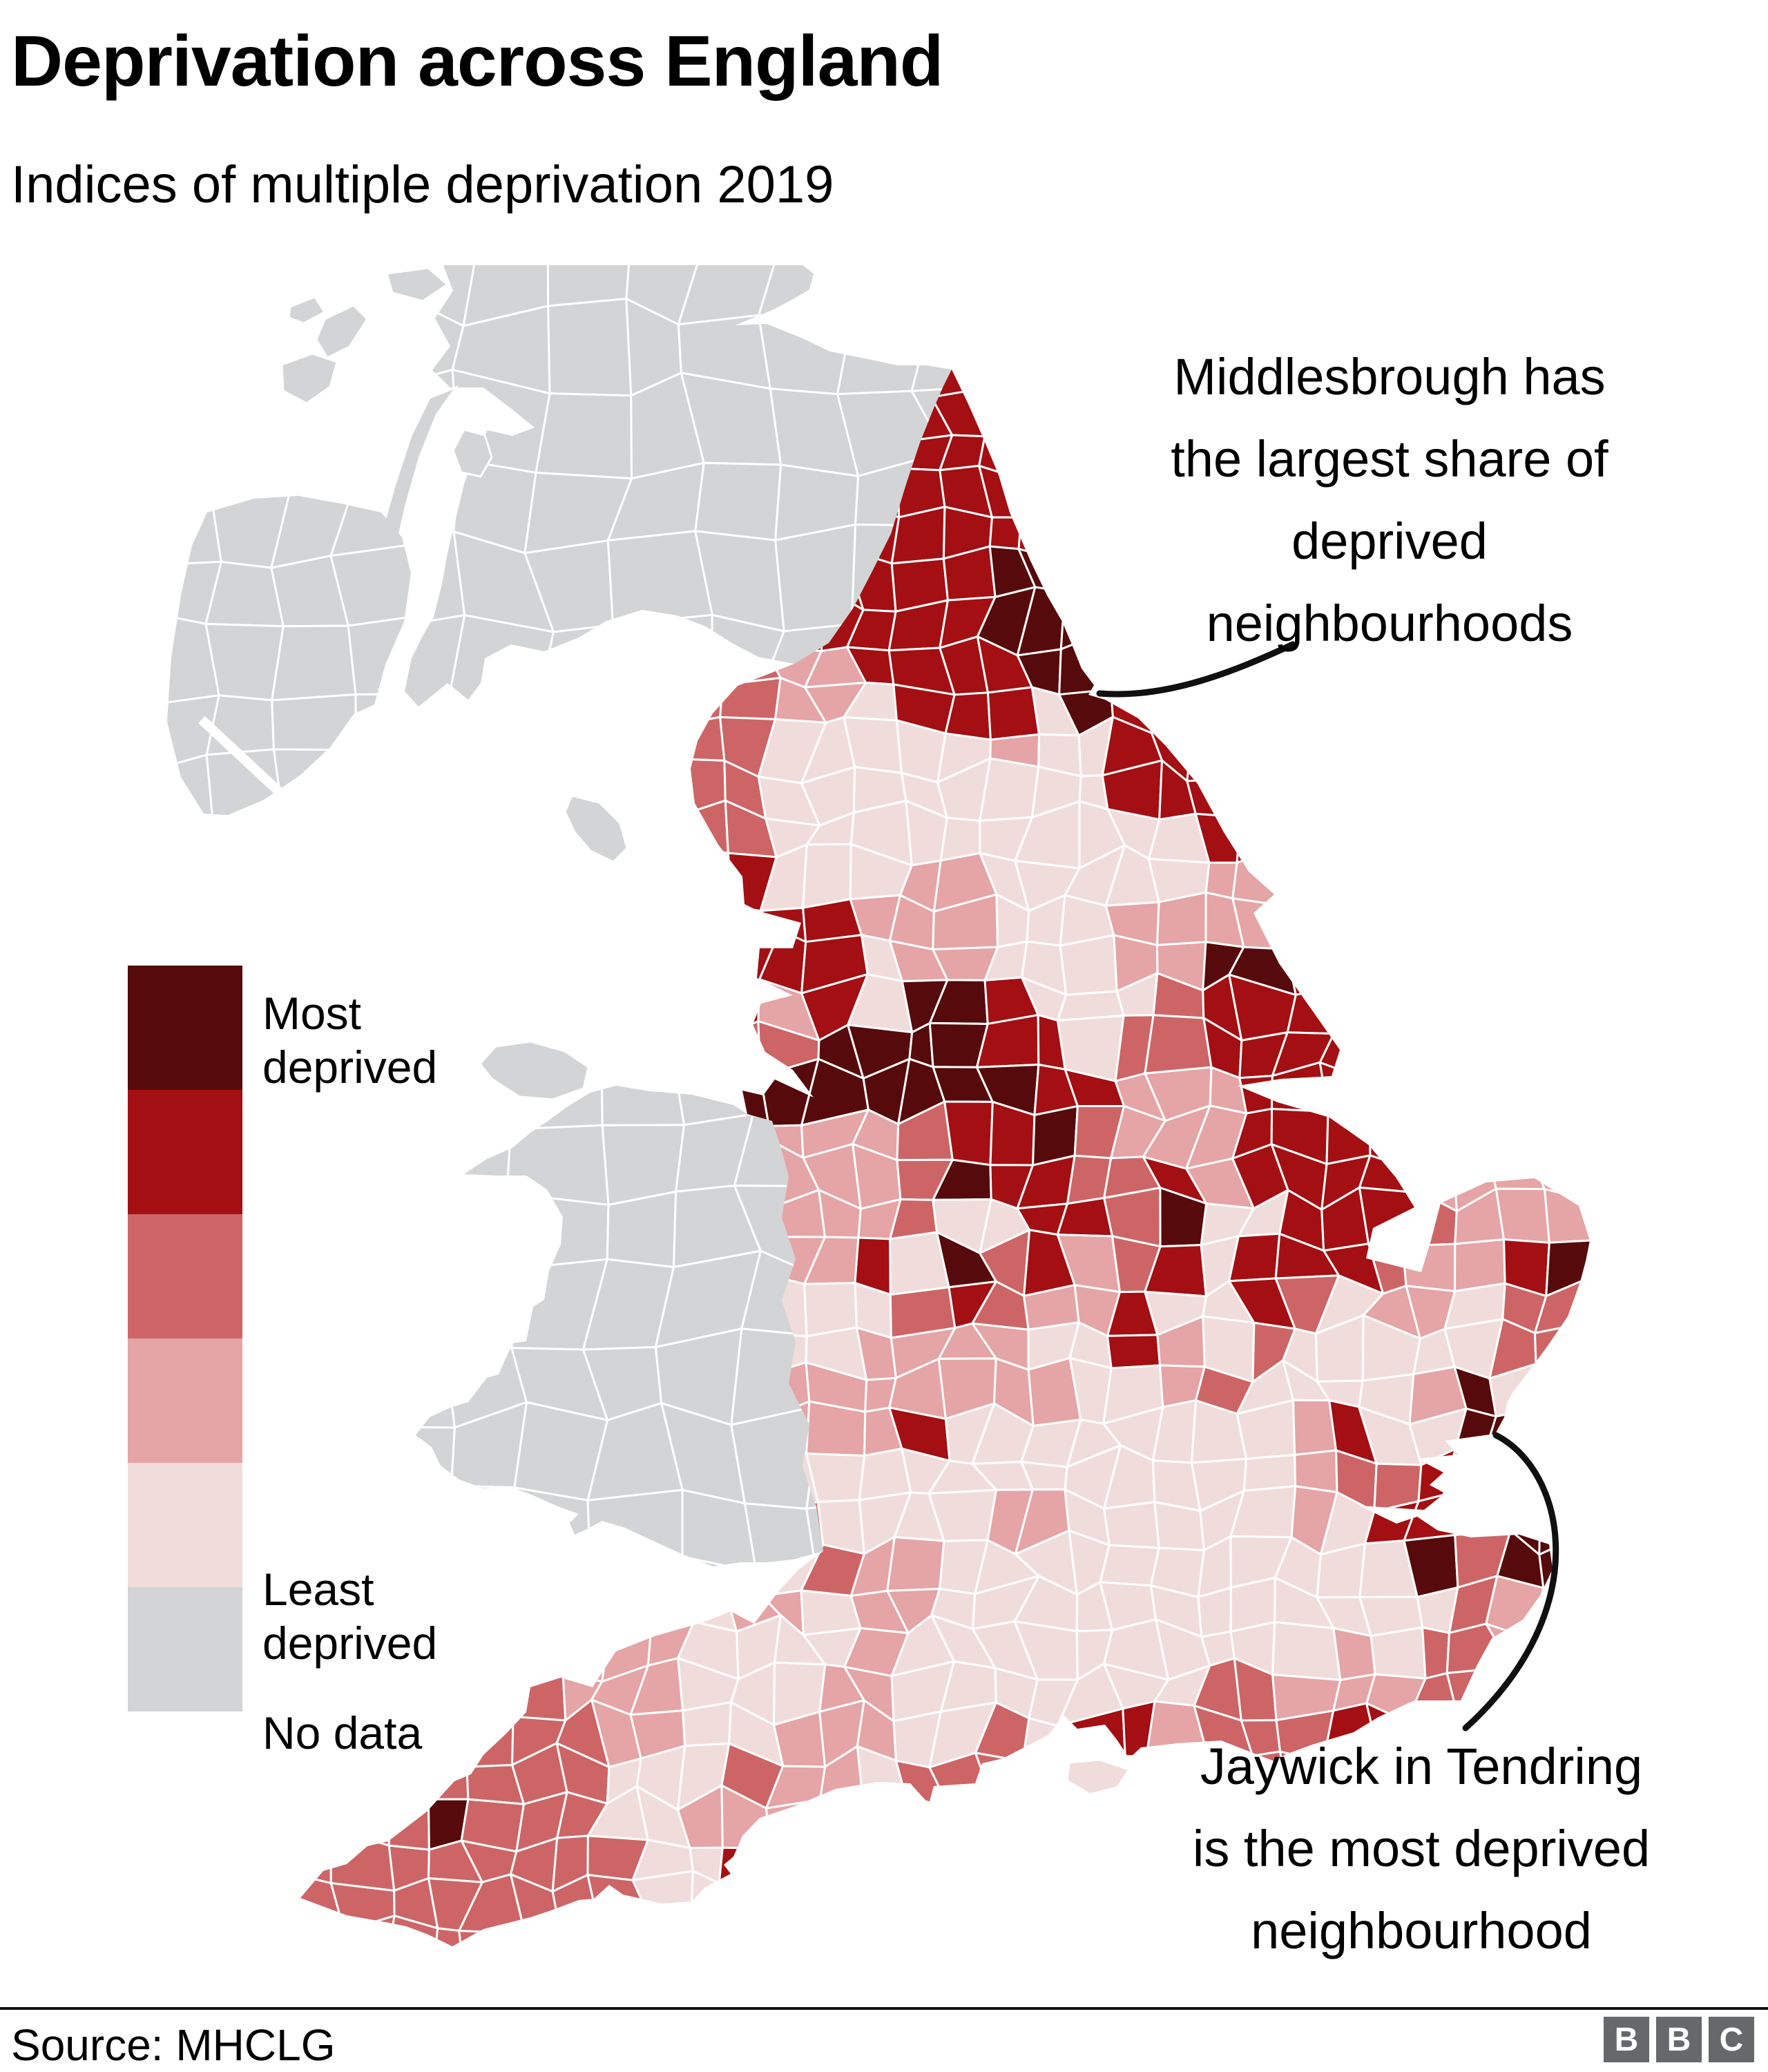 This screenshot has height=2072, width=1768. I want to click on landmass-isle-of-wight, so click(1098, 1777).